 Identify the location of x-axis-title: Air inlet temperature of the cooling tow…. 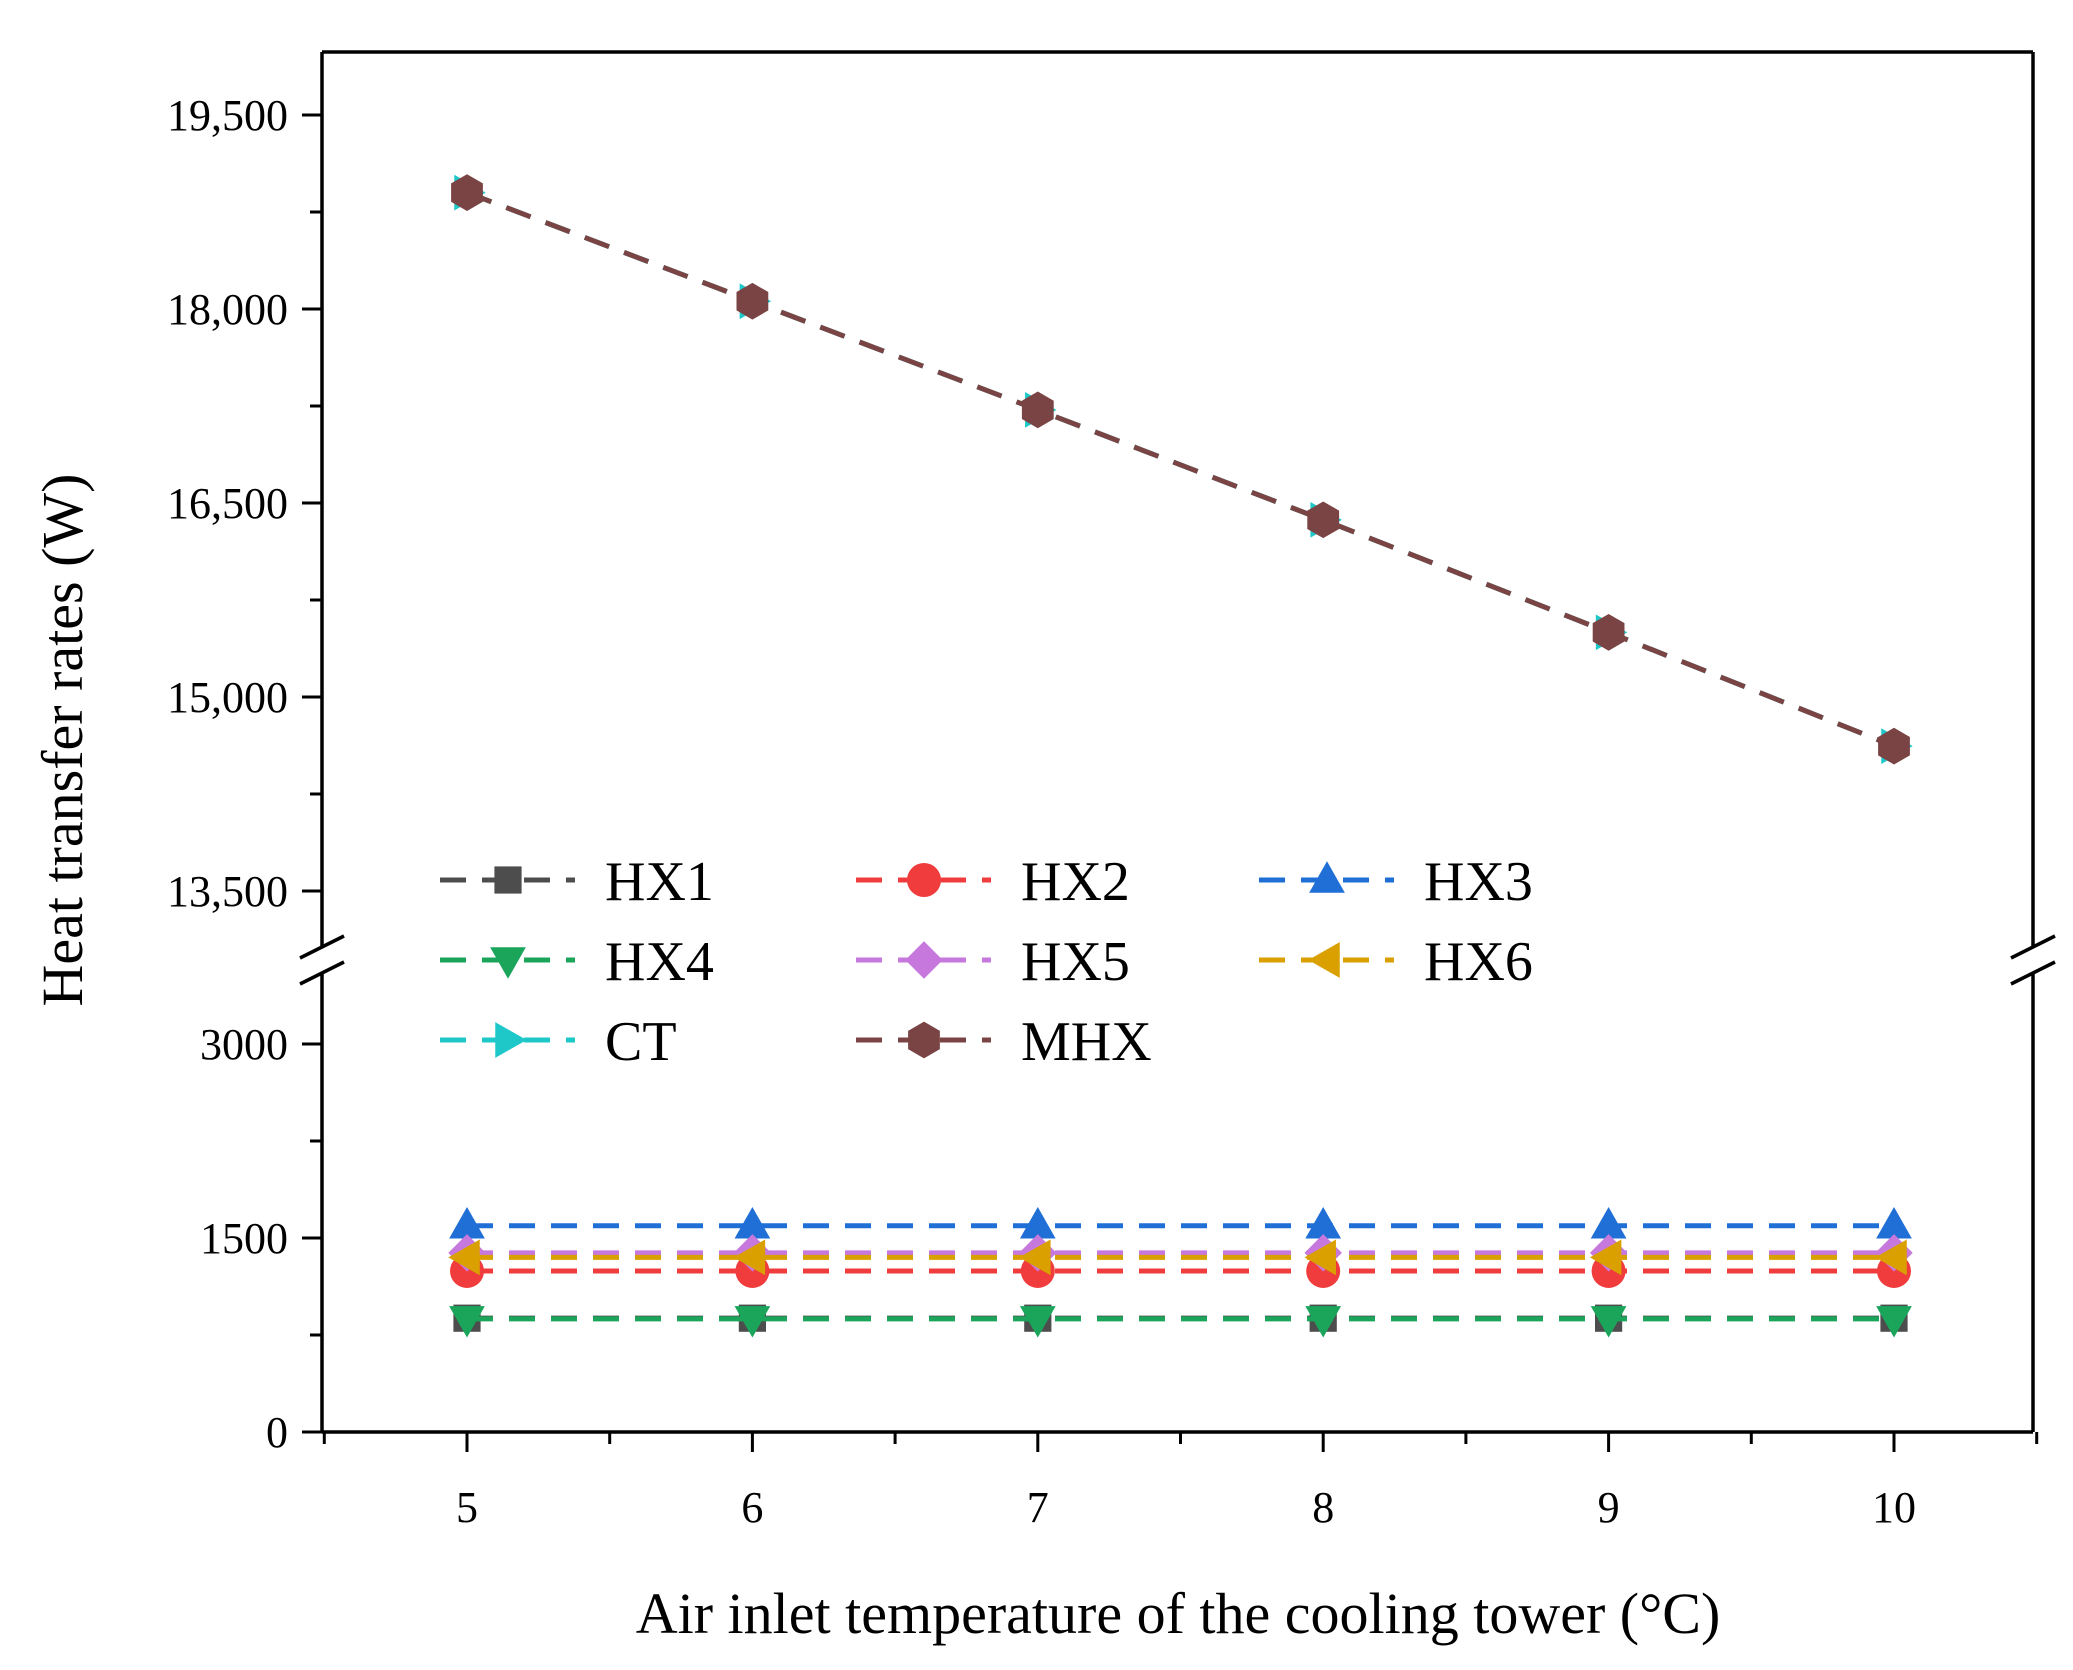
(1178, 1613).